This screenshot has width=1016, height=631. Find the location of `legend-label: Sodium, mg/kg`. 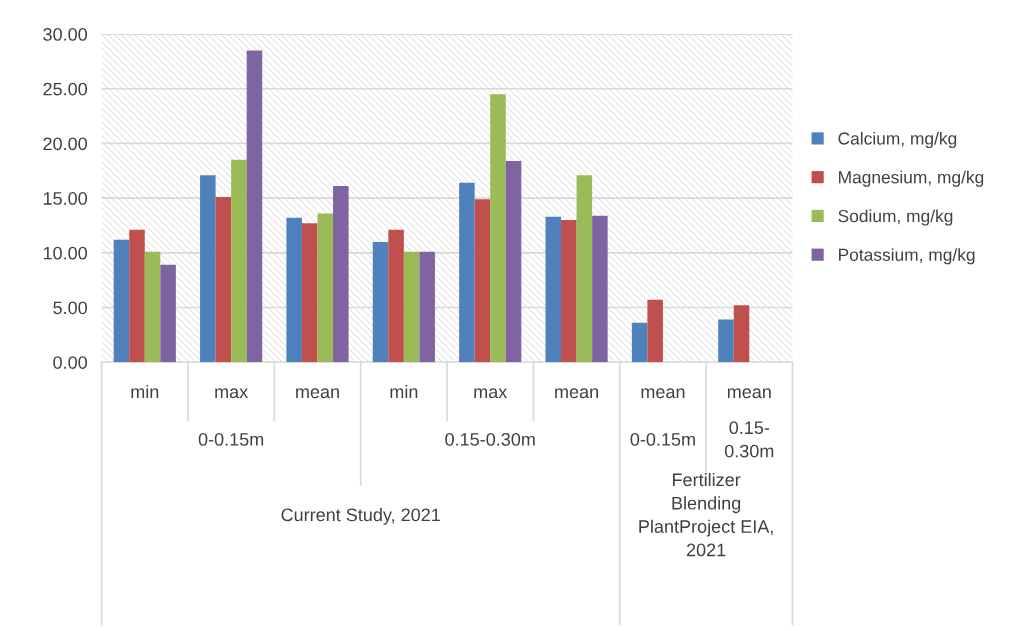

legend-label: Sodium, mg/kg is located at coordinates (895, 217).